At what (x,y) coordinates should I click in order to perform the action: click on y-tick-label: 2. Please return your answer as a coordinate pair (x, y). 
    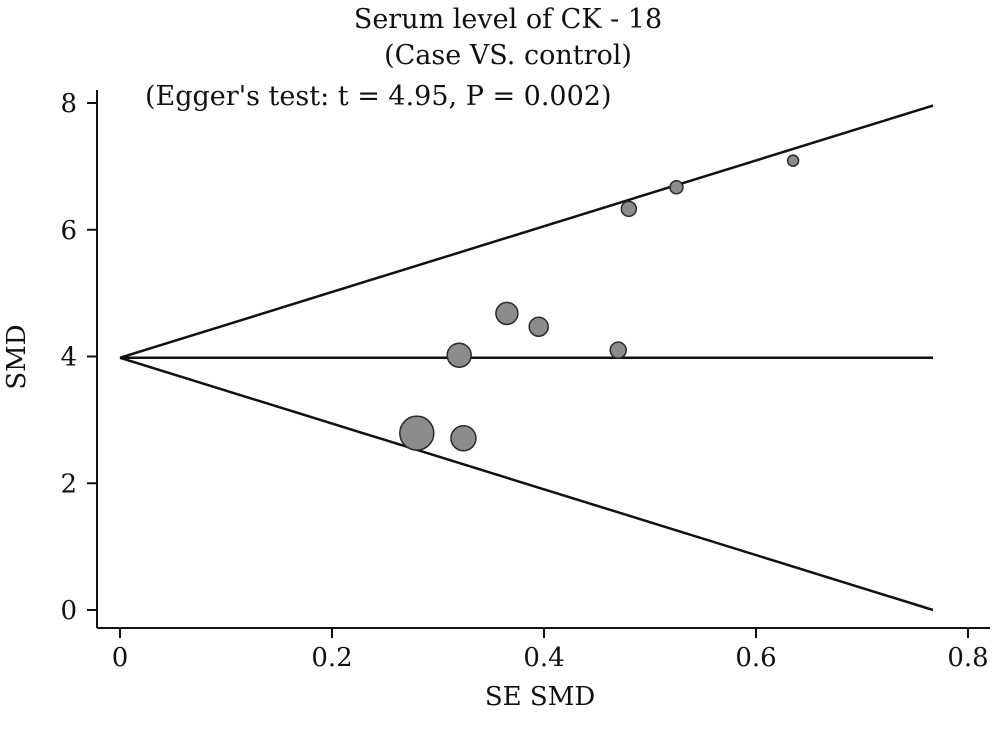
    Looking at the image, I should click on (68, 484).